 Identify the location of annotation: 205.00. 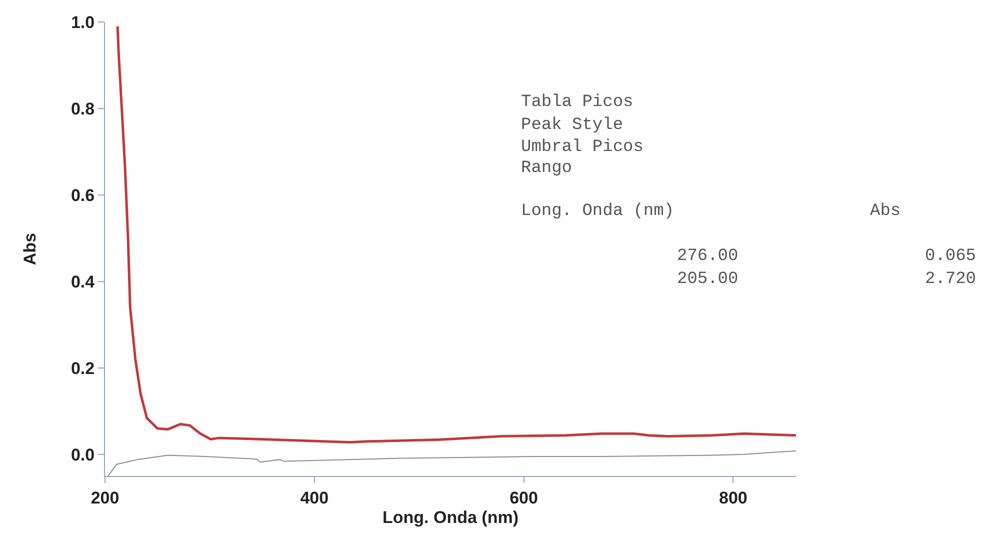
(707, 279).